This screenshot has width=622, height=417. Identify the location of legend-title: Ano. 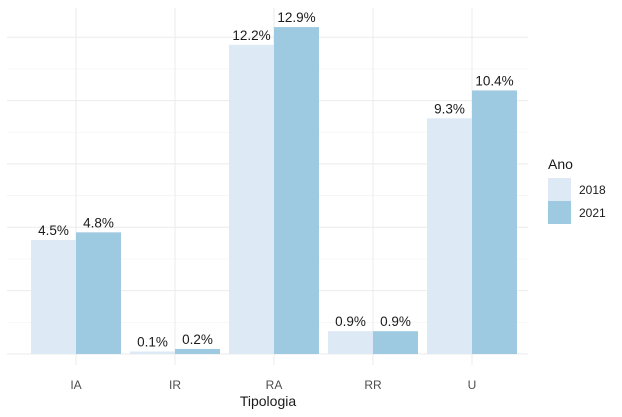
(560, 164).